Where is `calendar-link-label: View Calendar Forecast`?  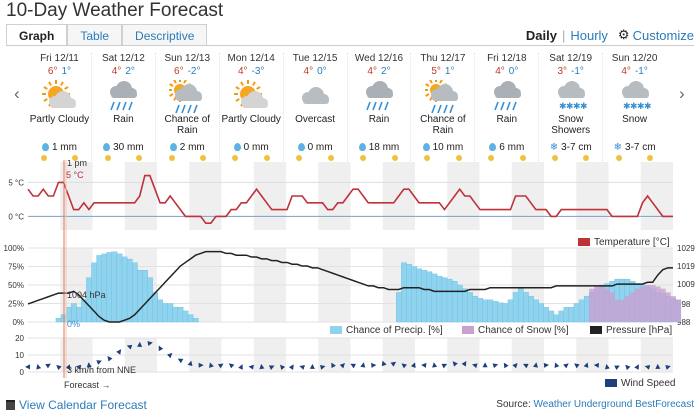 calendar-link-label: View Calendar Forecast is located at coordinates (83, 405).